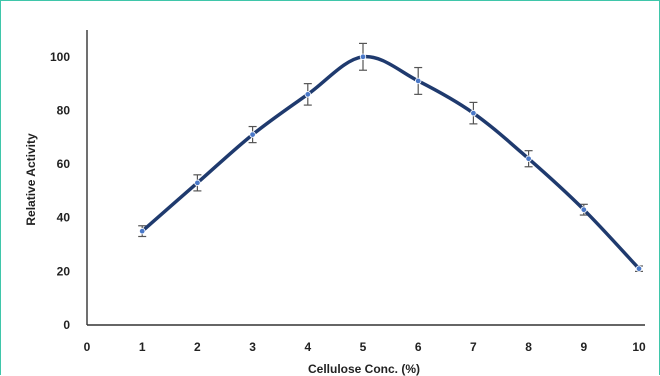 This screenshot has height=376, width=660. Describe the element at coordinates (64, 110) in the screenshot. I see `y-tick-label: 80` at that location.